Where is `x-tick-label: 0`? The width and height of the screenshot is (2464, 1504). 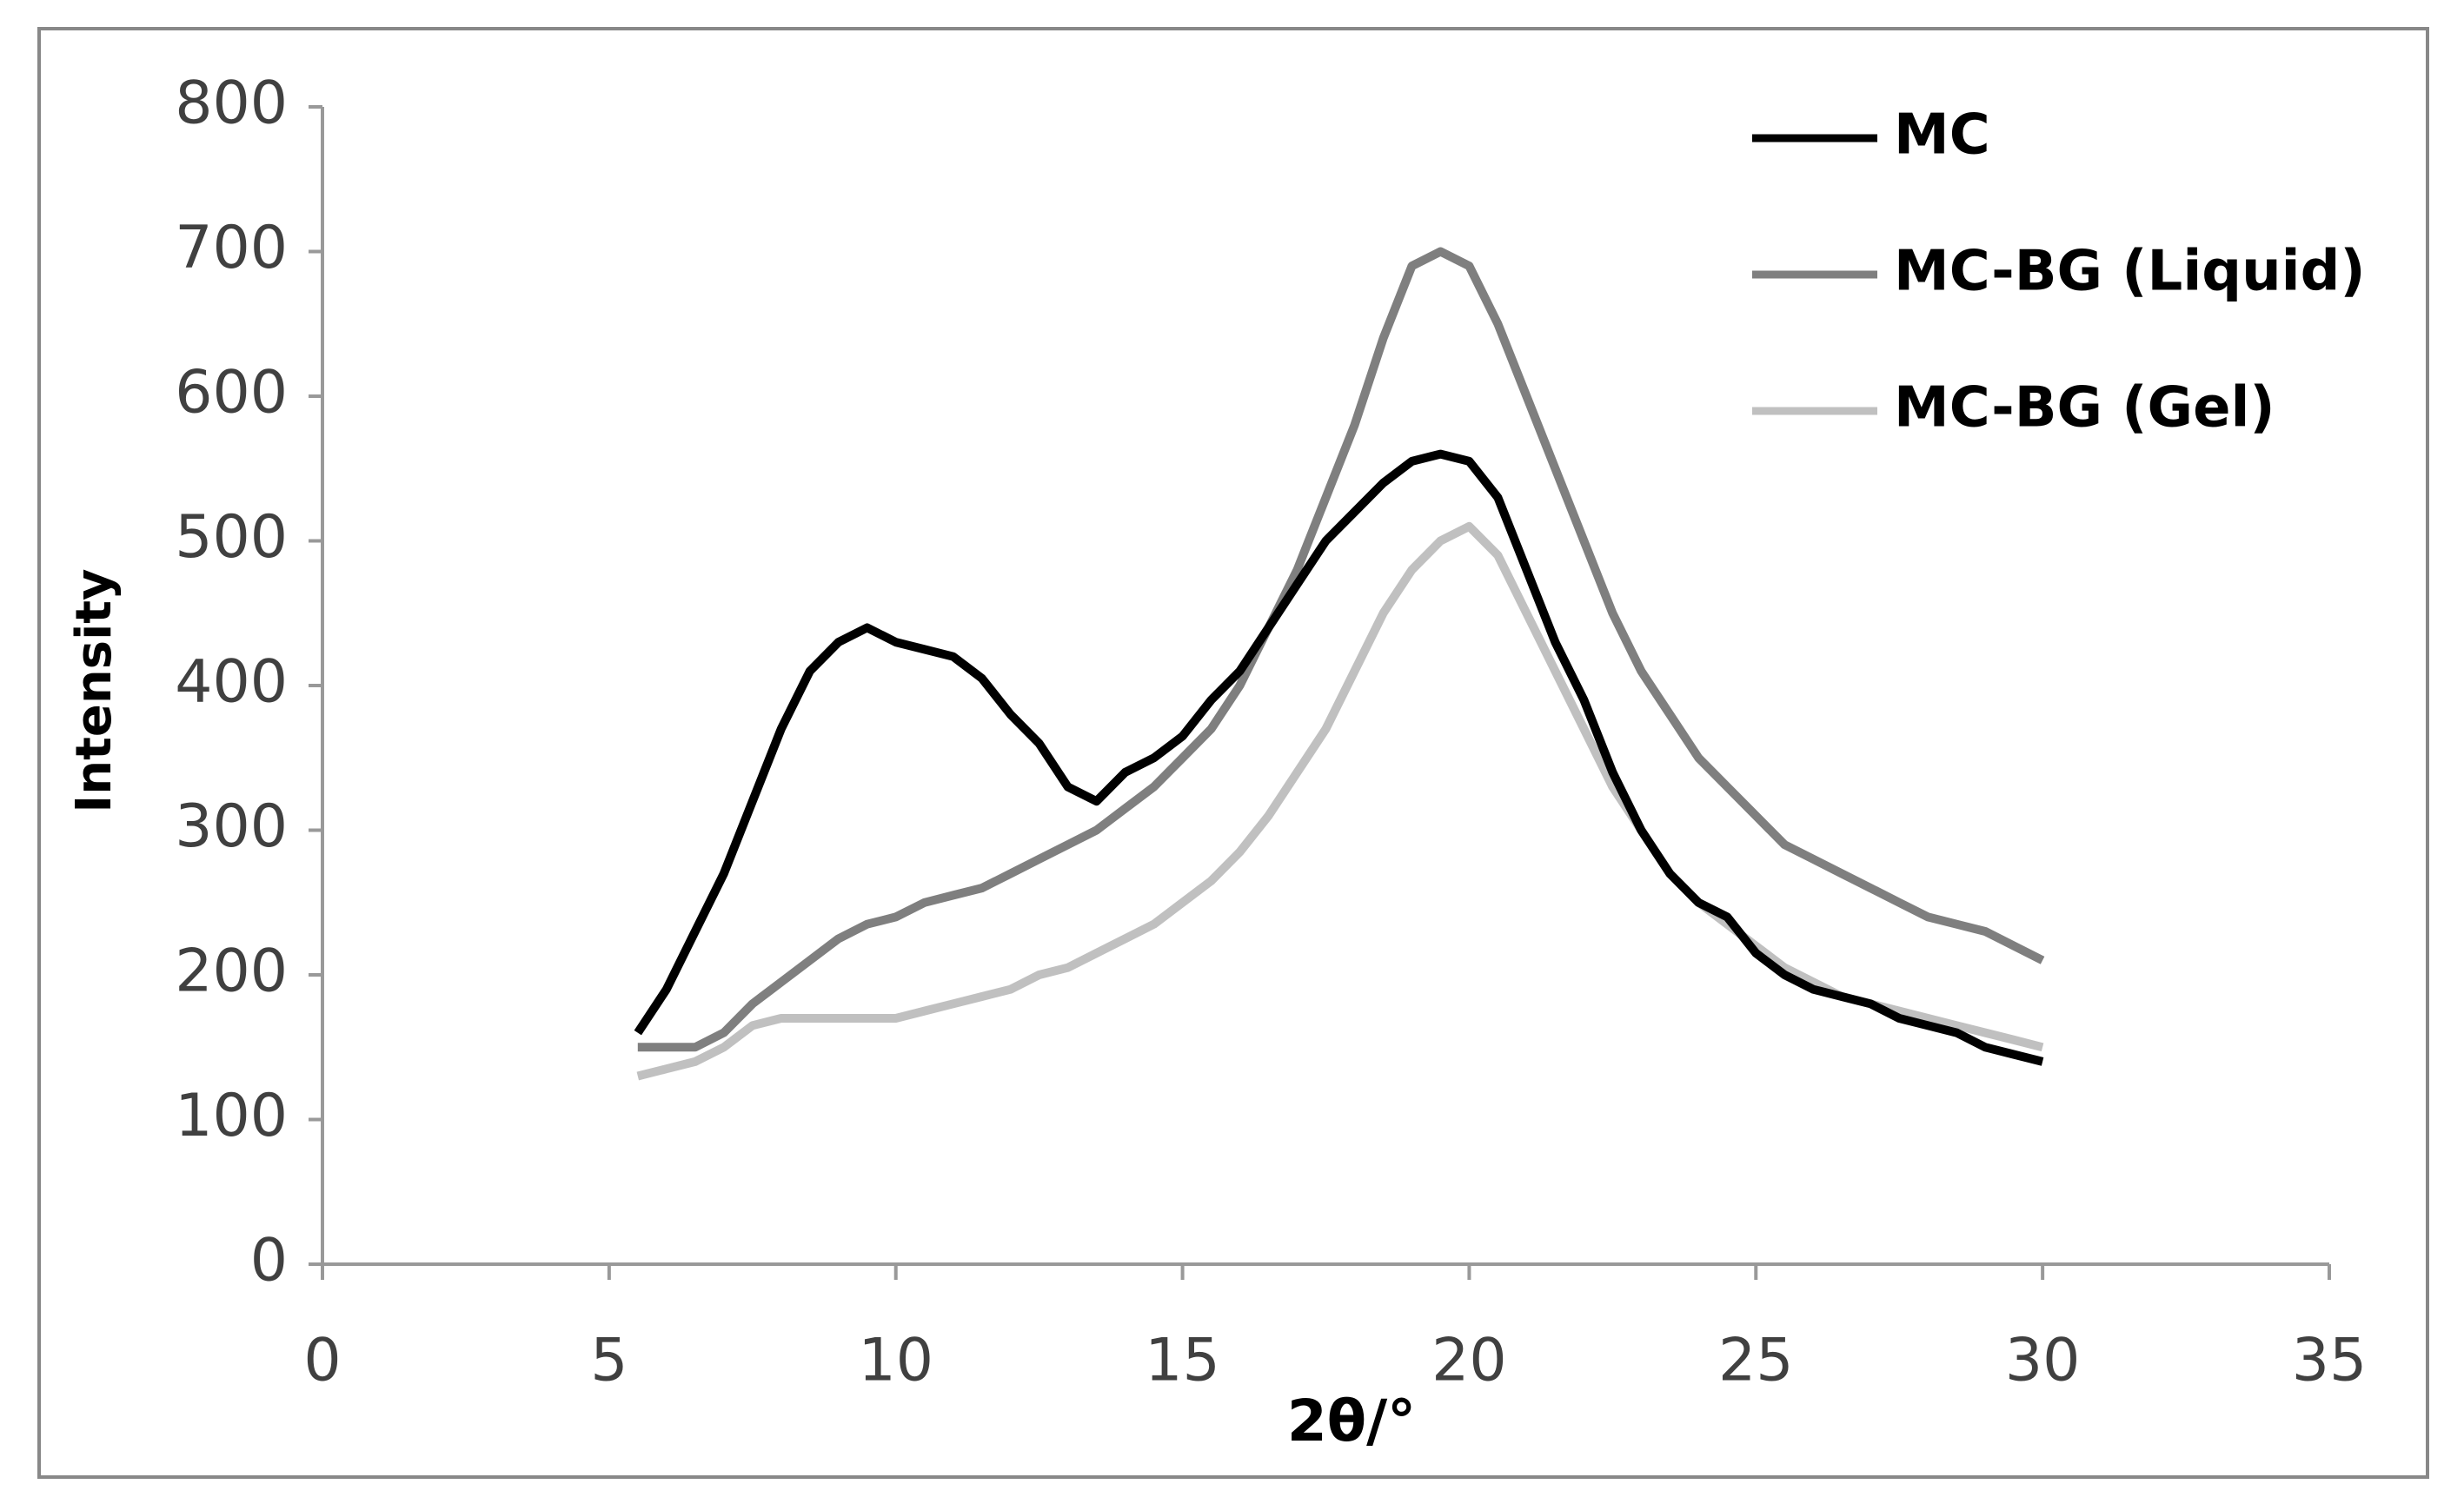
x-tick-label: 0 is located at coordinates (322, 1361).